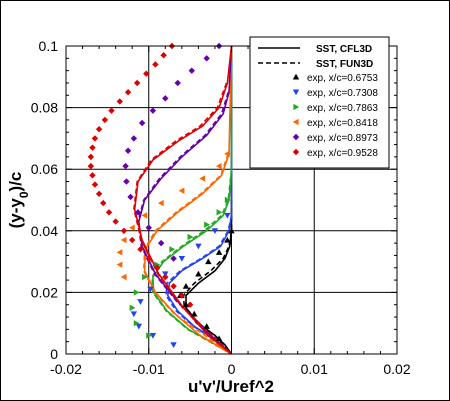 This screenshot has height=401, width=450. I want to click on legend-label-station-0: exp, x/c=0.6753, so click(342, 78).